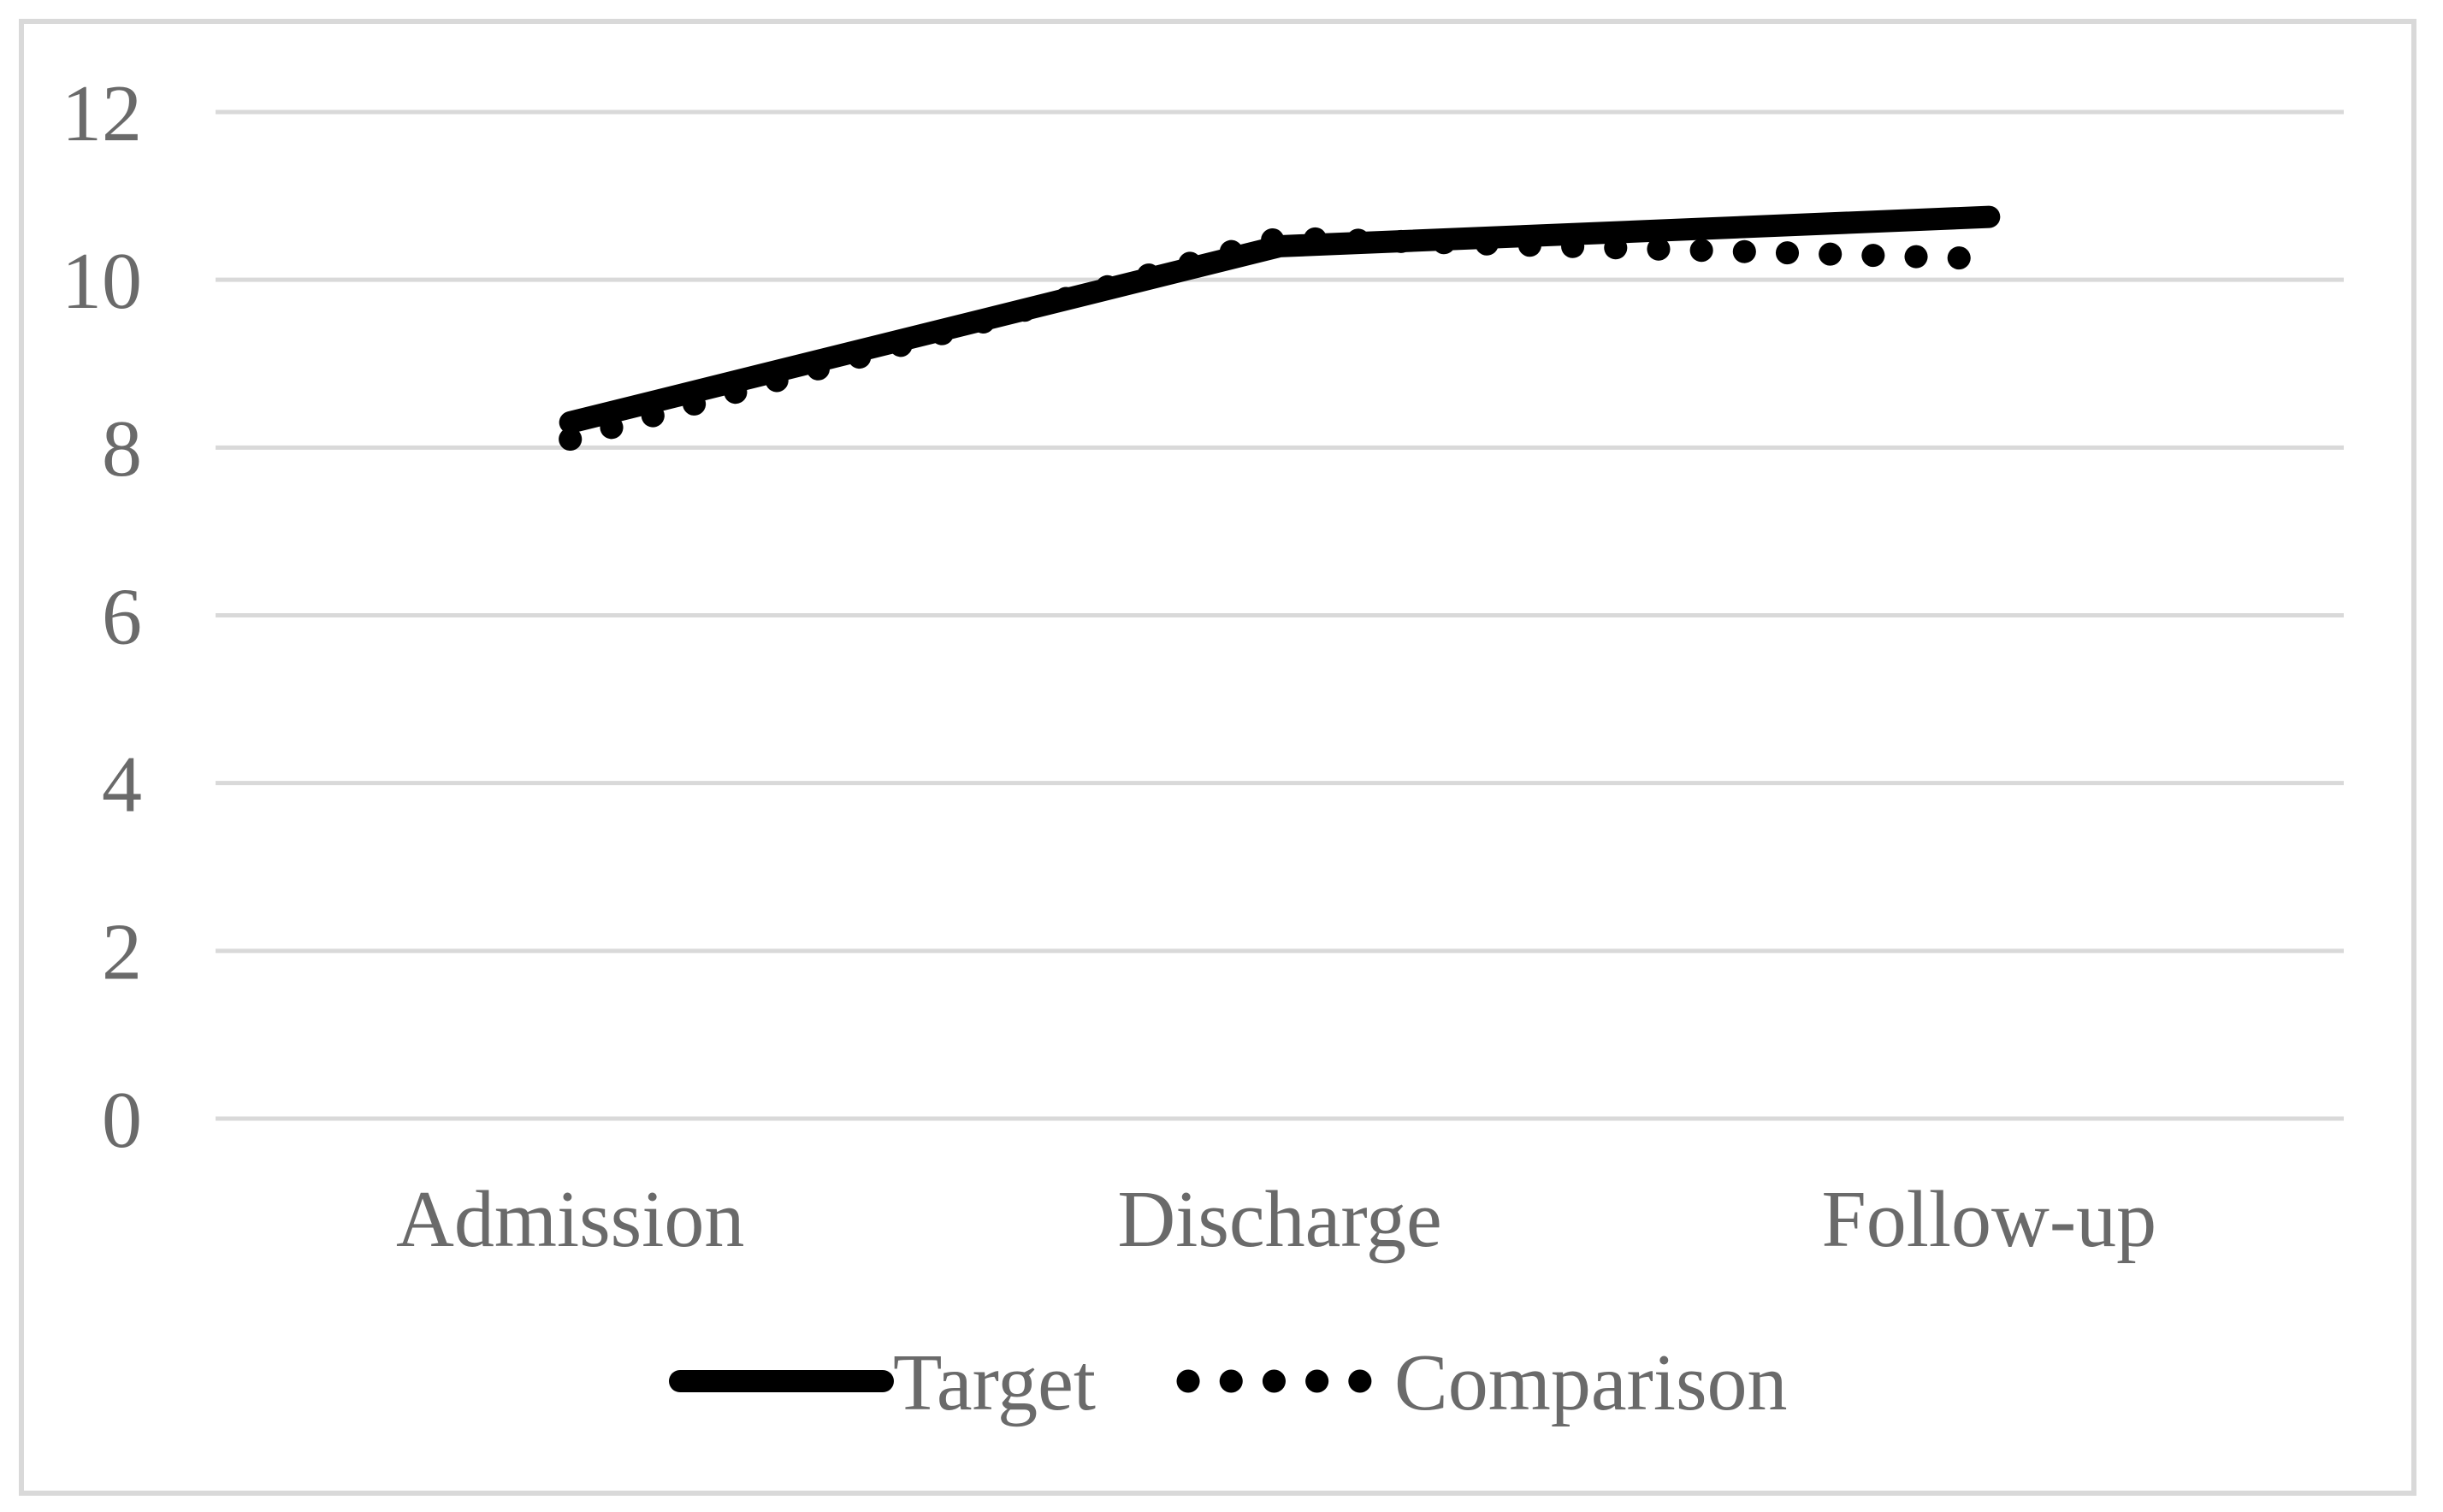  I want to click on y-axis-tick-label: 0, so click(122, 1120).